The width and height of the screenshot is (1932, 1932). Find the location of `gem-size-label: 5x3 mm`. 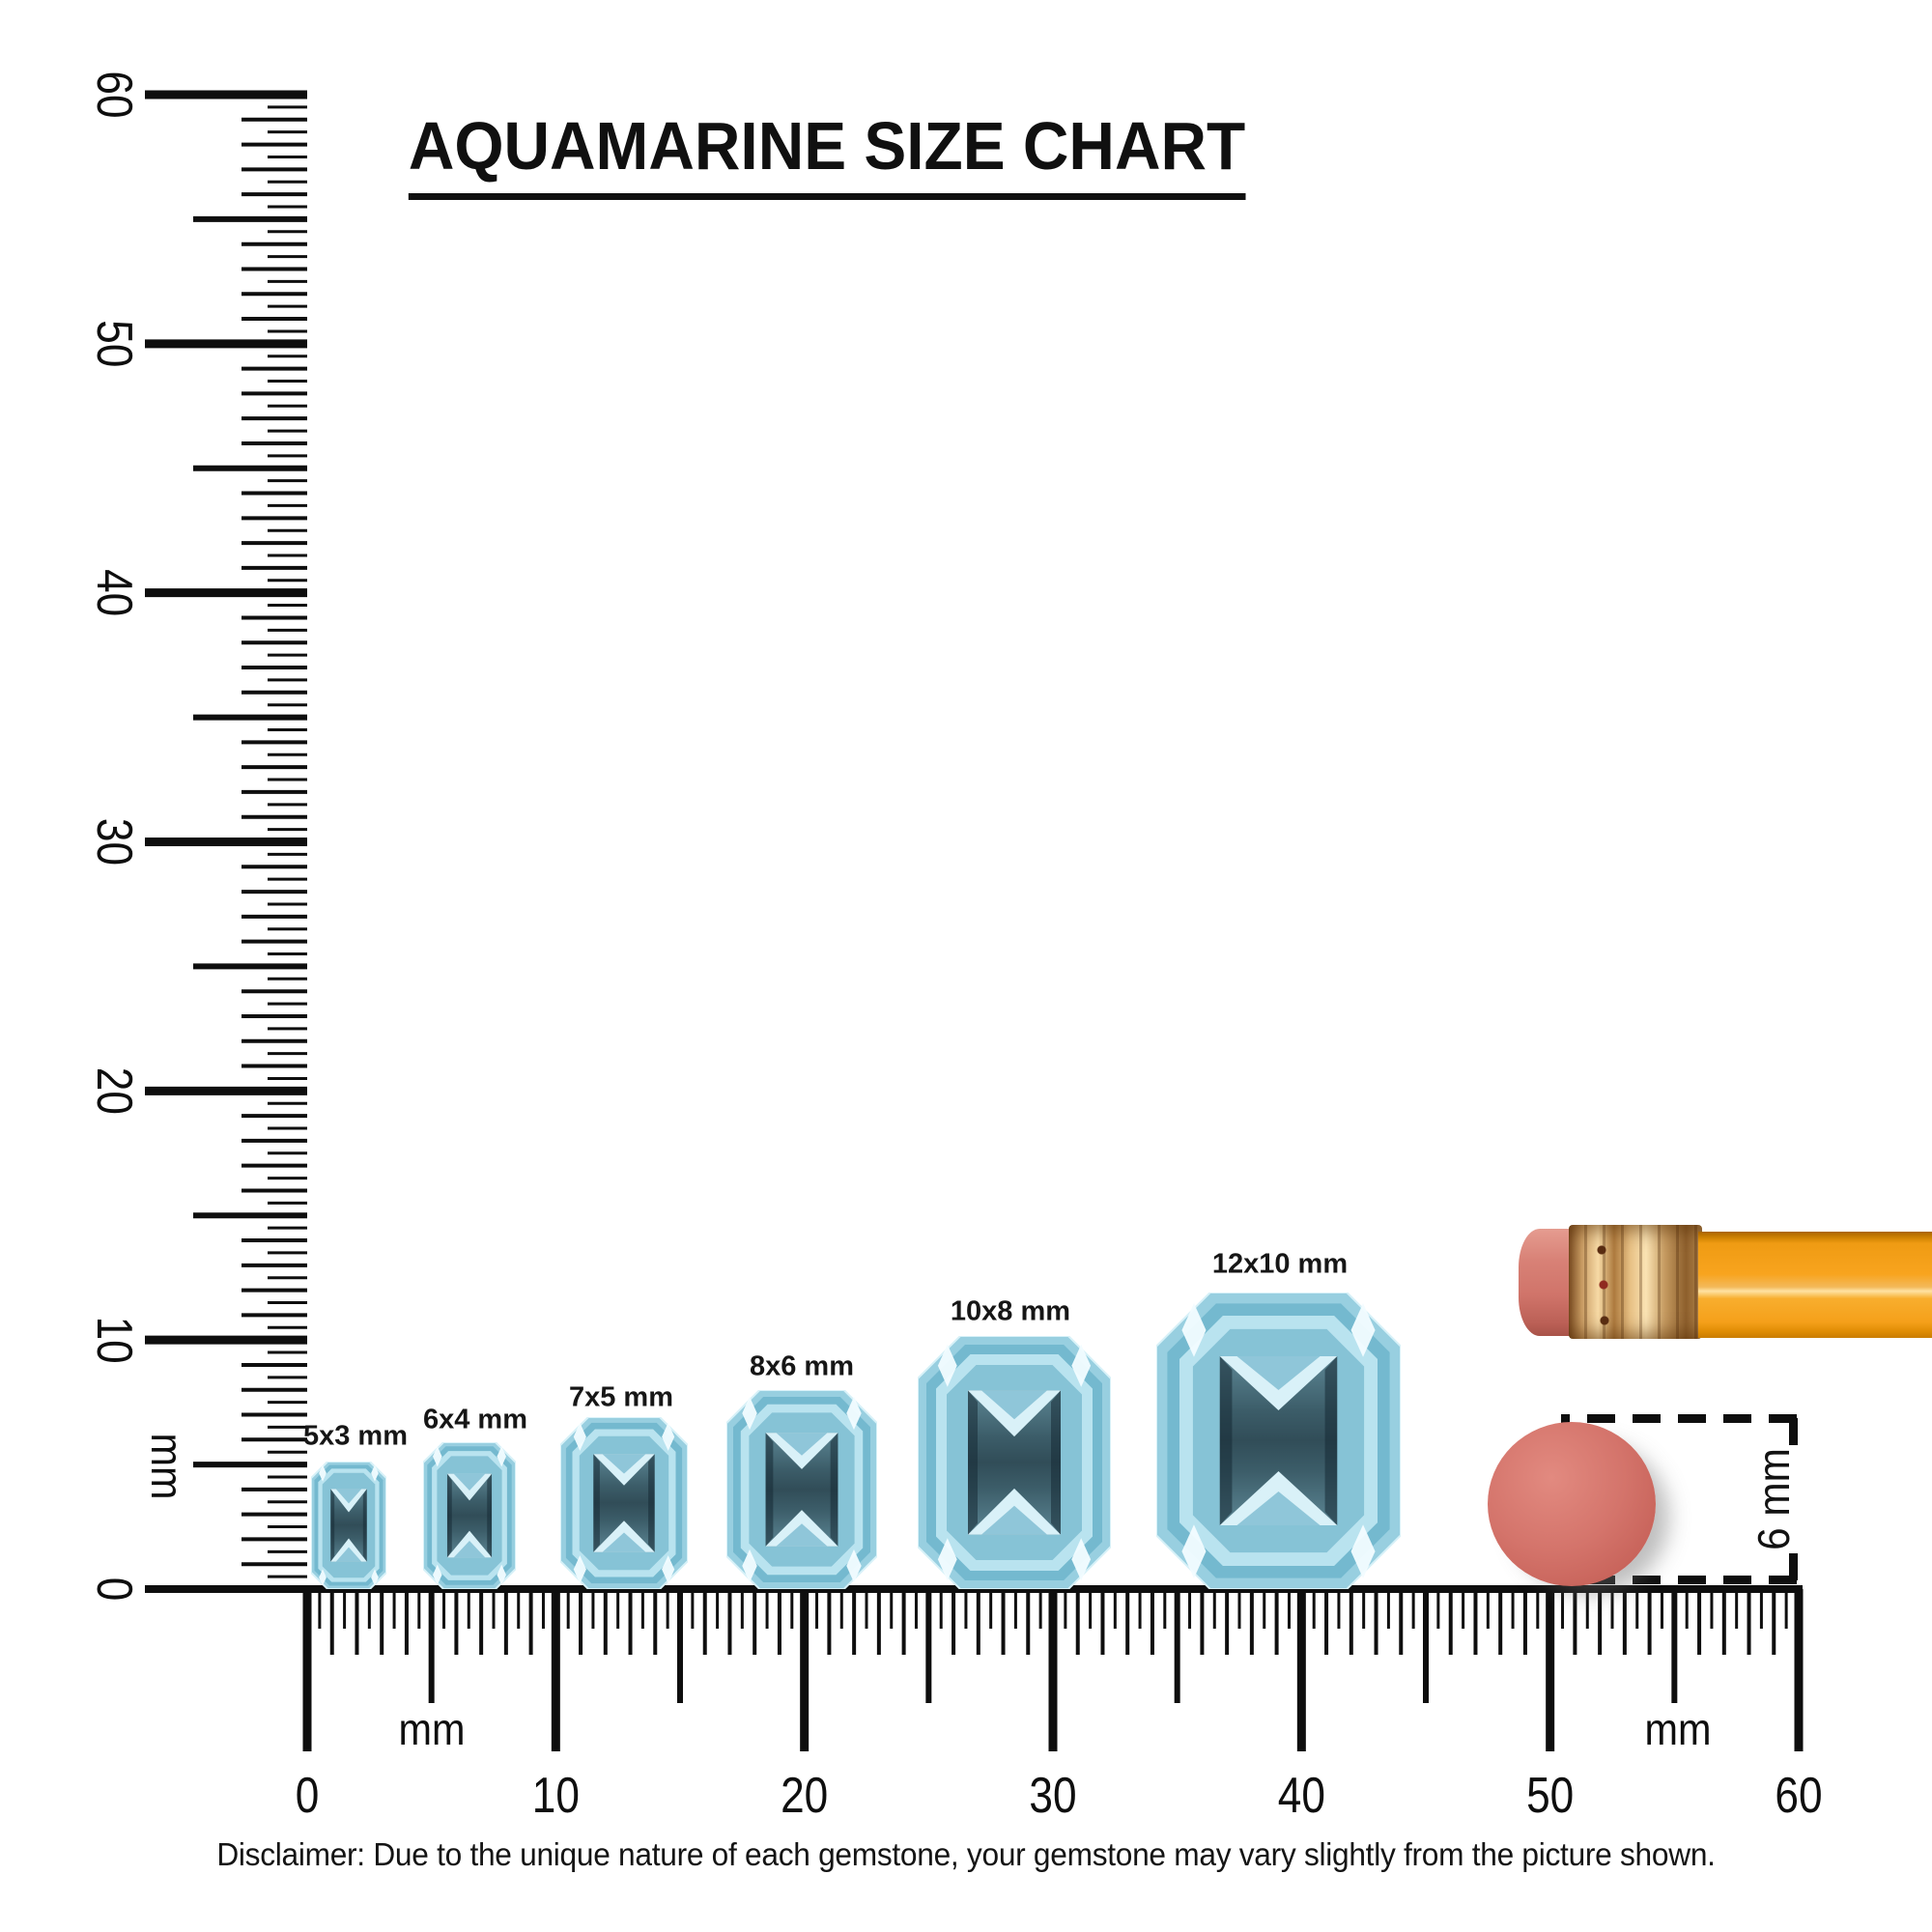

gem-size-label: 5x3 mm is located at coordinates (355, 1436).